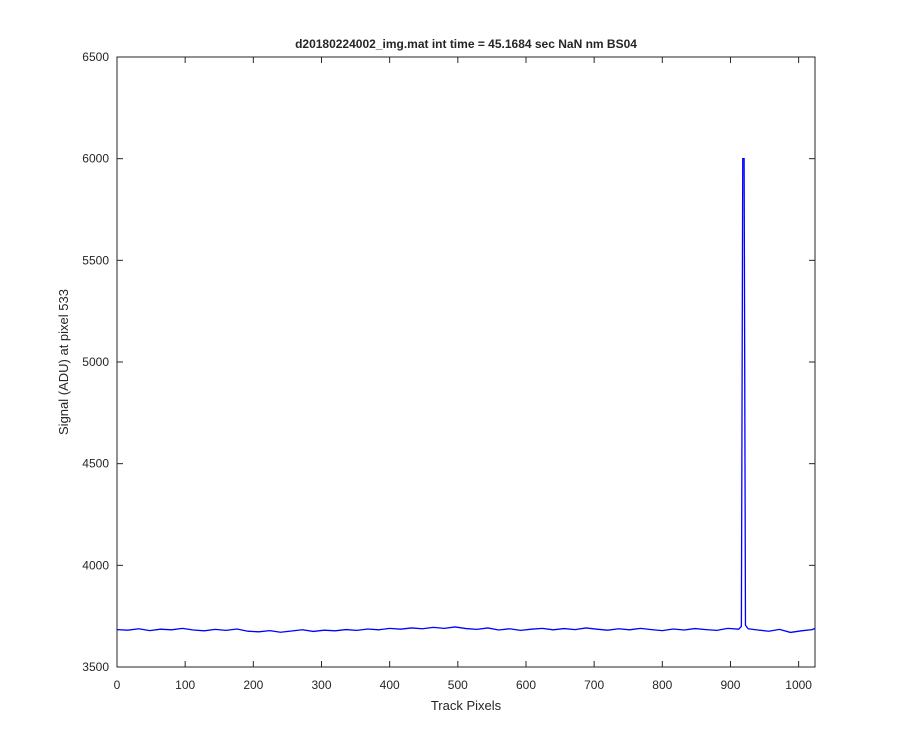  Describe the element at coordinates (185, 685) in the screenshot. I see `x-tick-label: 100` at that location.